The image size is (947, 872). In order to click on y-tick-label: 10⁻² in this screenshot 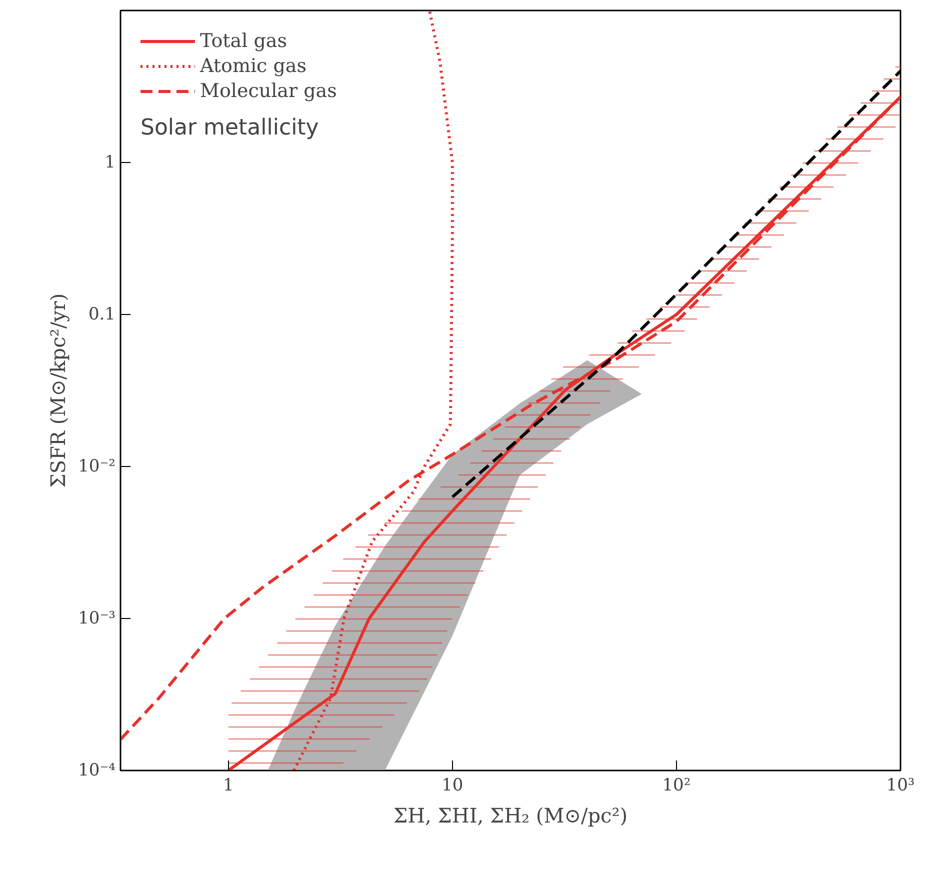, I will do `click(97, 466)`.